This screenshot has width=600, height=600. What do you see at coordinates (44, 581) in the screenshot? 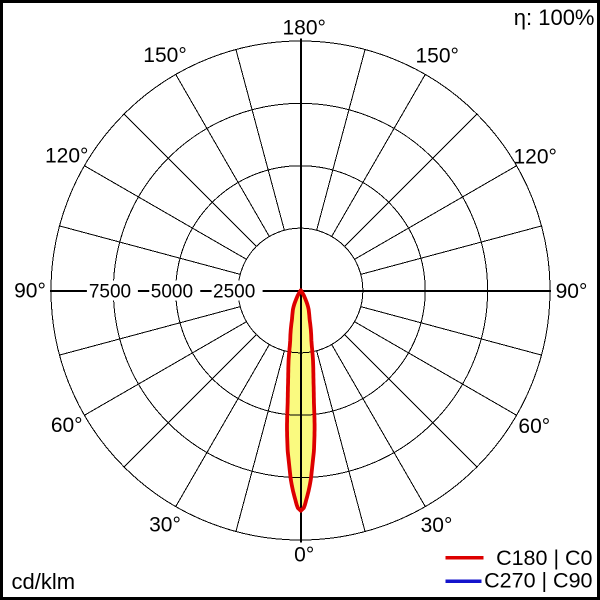
I see `svg-text: cd/klm` at bounding box center [44, 581].